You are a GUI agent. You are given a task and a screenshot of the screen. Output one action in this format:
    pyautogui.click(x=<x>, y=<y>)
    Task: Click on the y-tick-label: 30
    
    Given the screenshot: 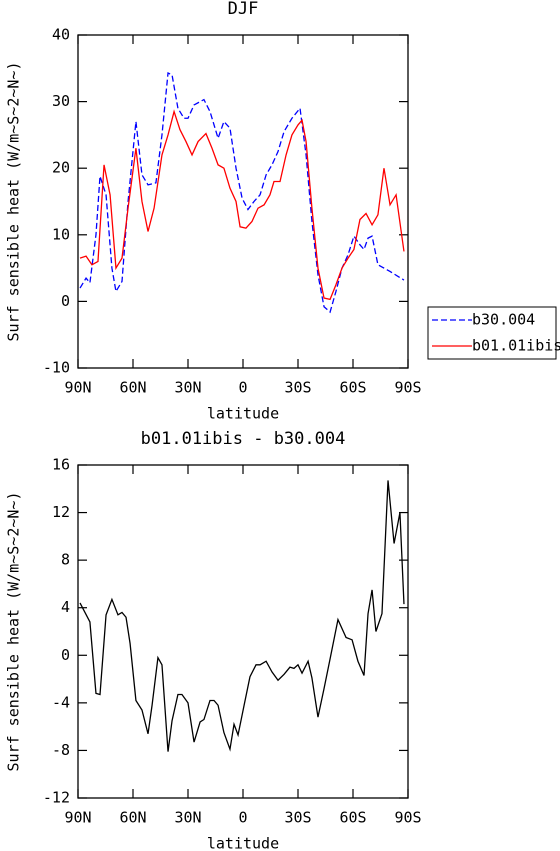 What is the action you would take?
    pyautogui.click(x=61, y=101)
    